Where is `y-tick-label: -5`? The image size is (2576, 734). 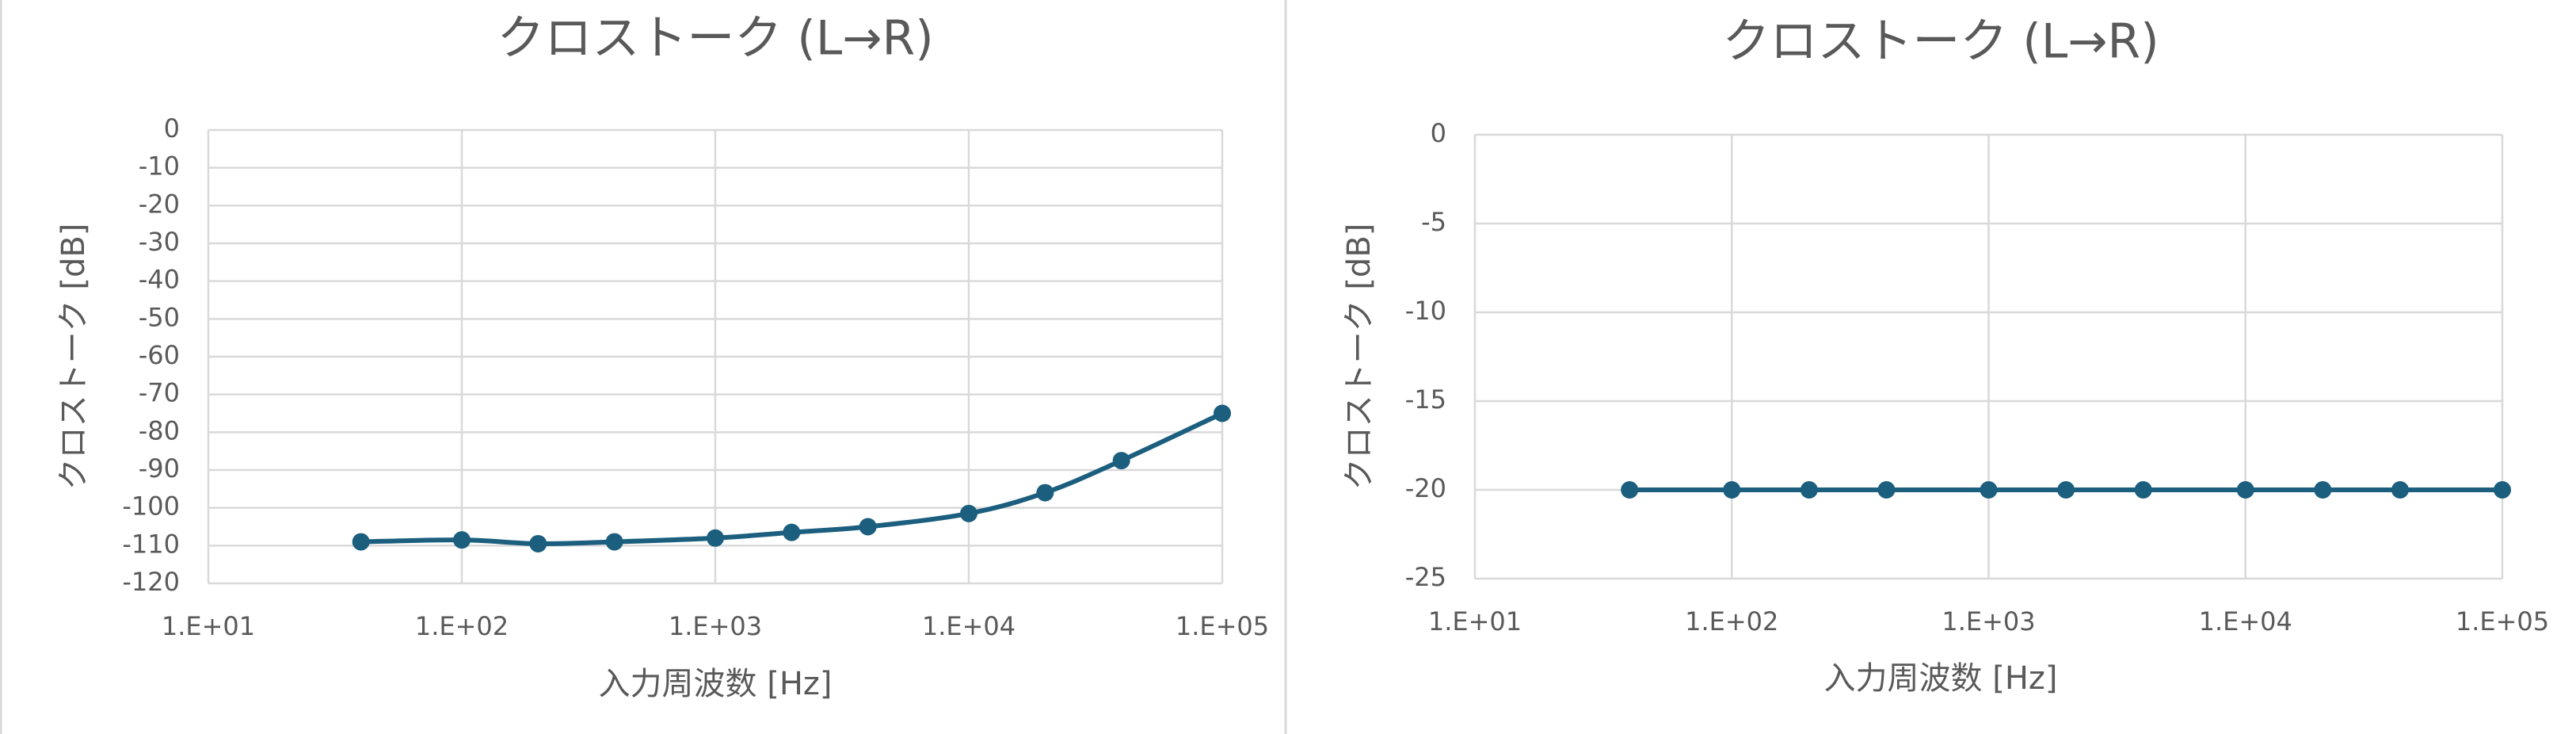
y-tick-label: -5 is located at coordinates (1434, 222).